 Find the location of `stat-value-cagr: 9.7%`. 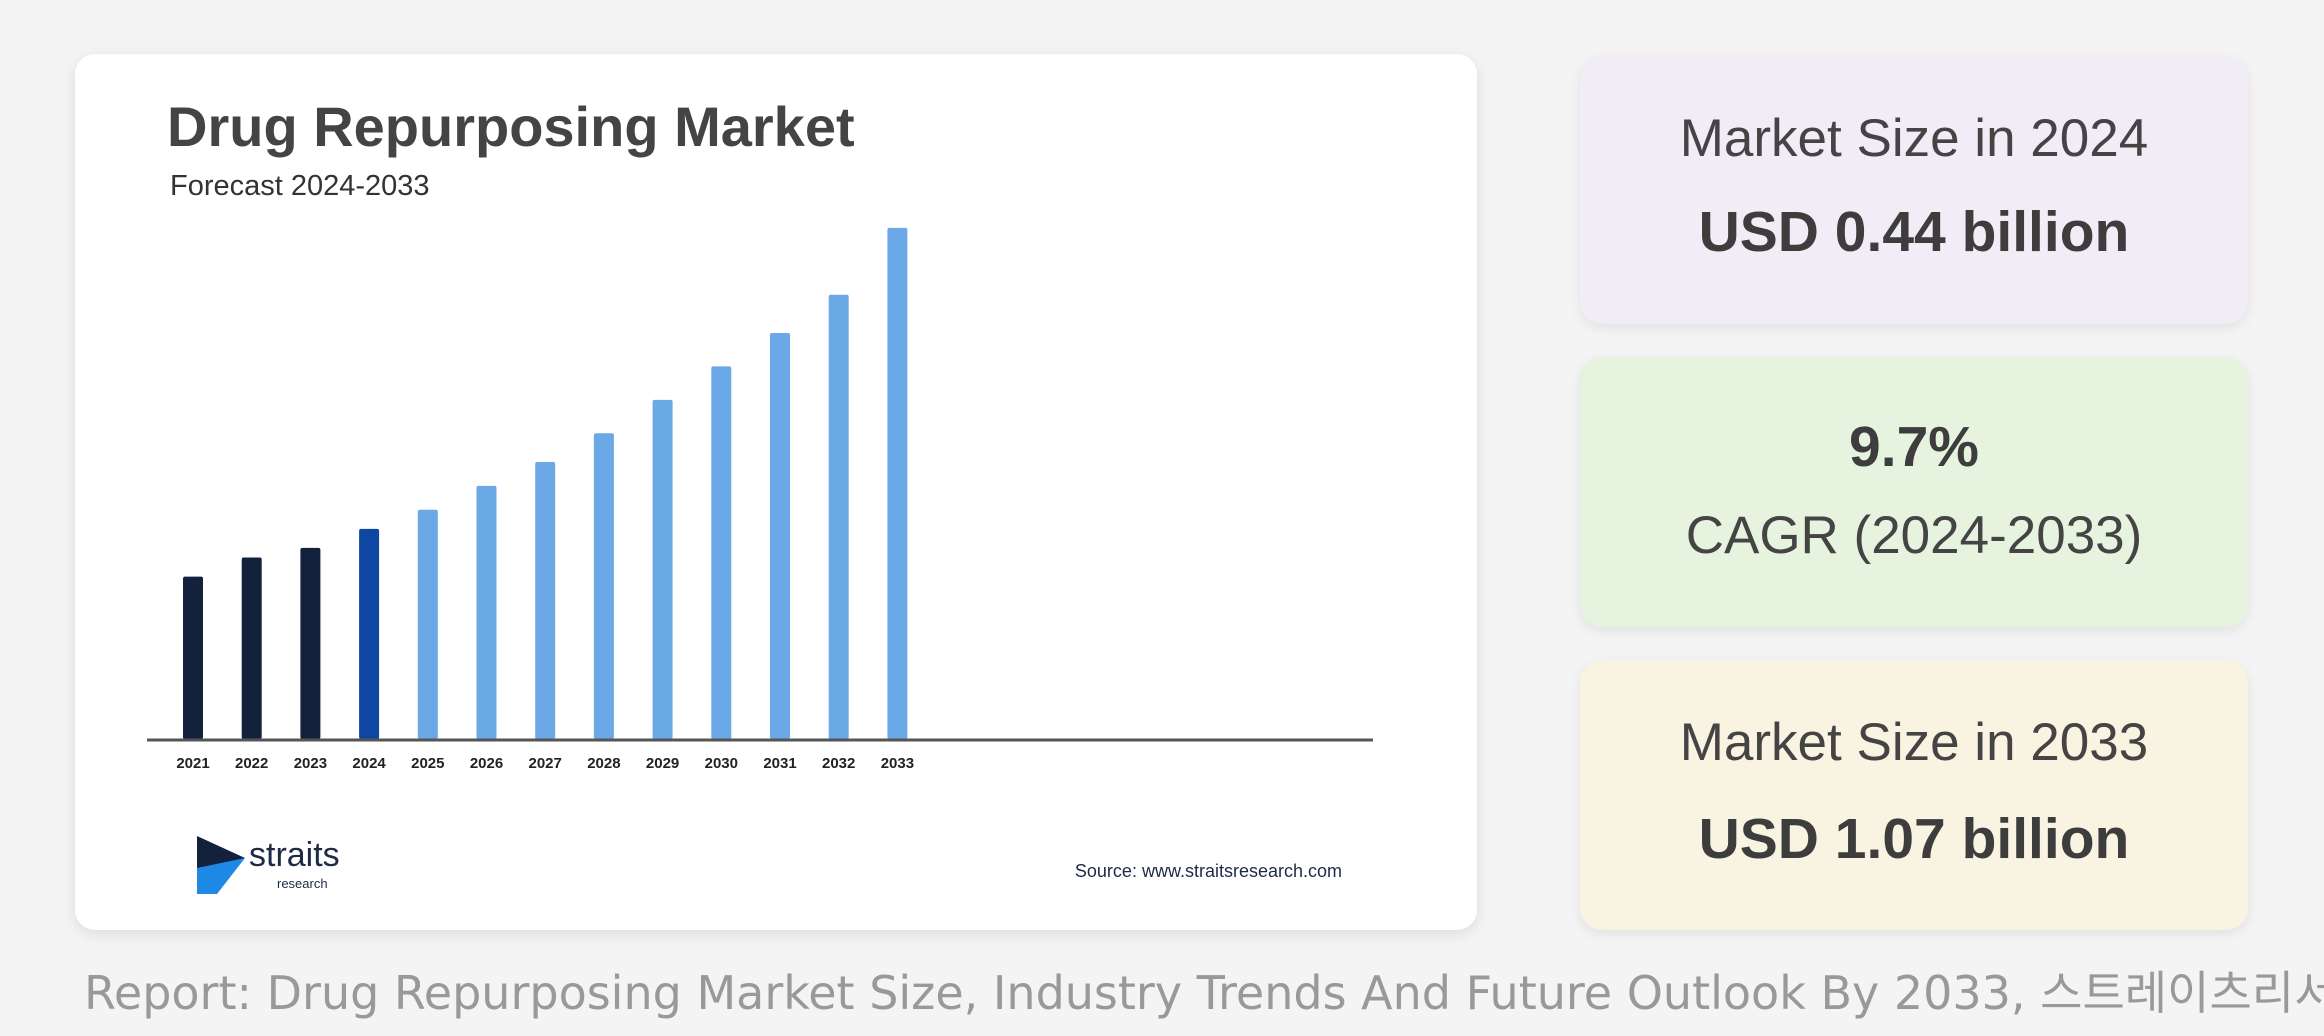

stat-value-cagr: 9.7% is located at coordinates (1914, 447).